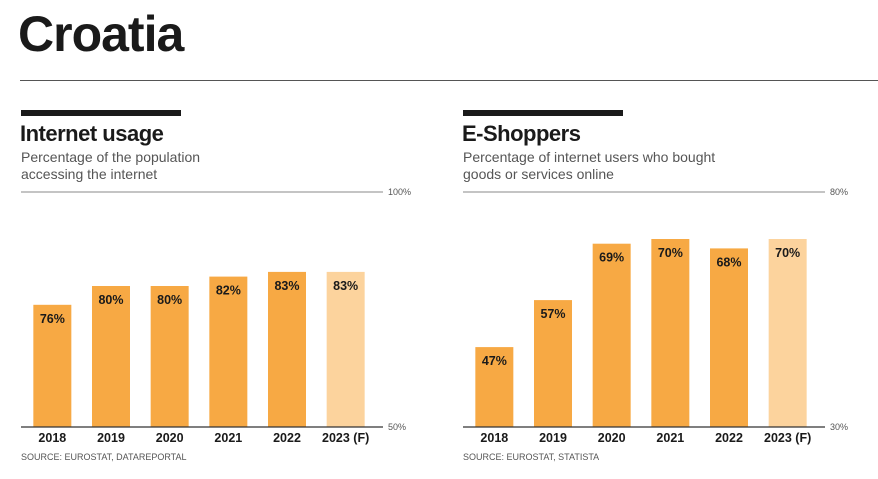  What do you see at coordinates (552, 314) in the screenshot?
I see `data-label: 57%` at bounding box center [552, 314].